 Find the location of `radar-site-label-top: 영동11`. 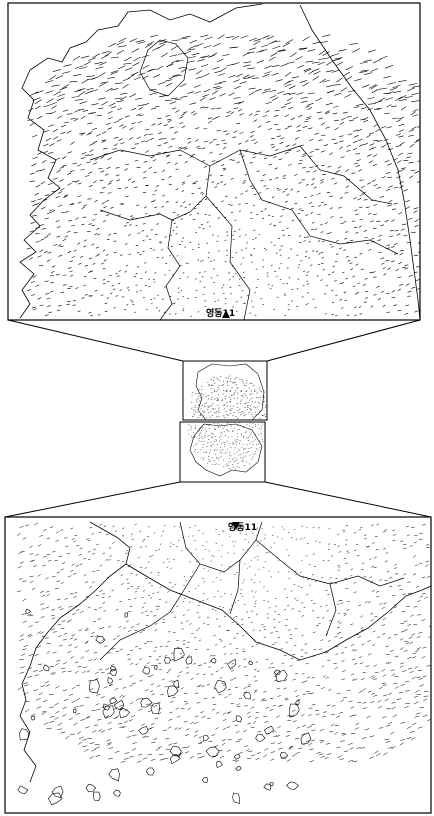

radar-site-label-top: 영동11 is located at coordinates (220, 313).